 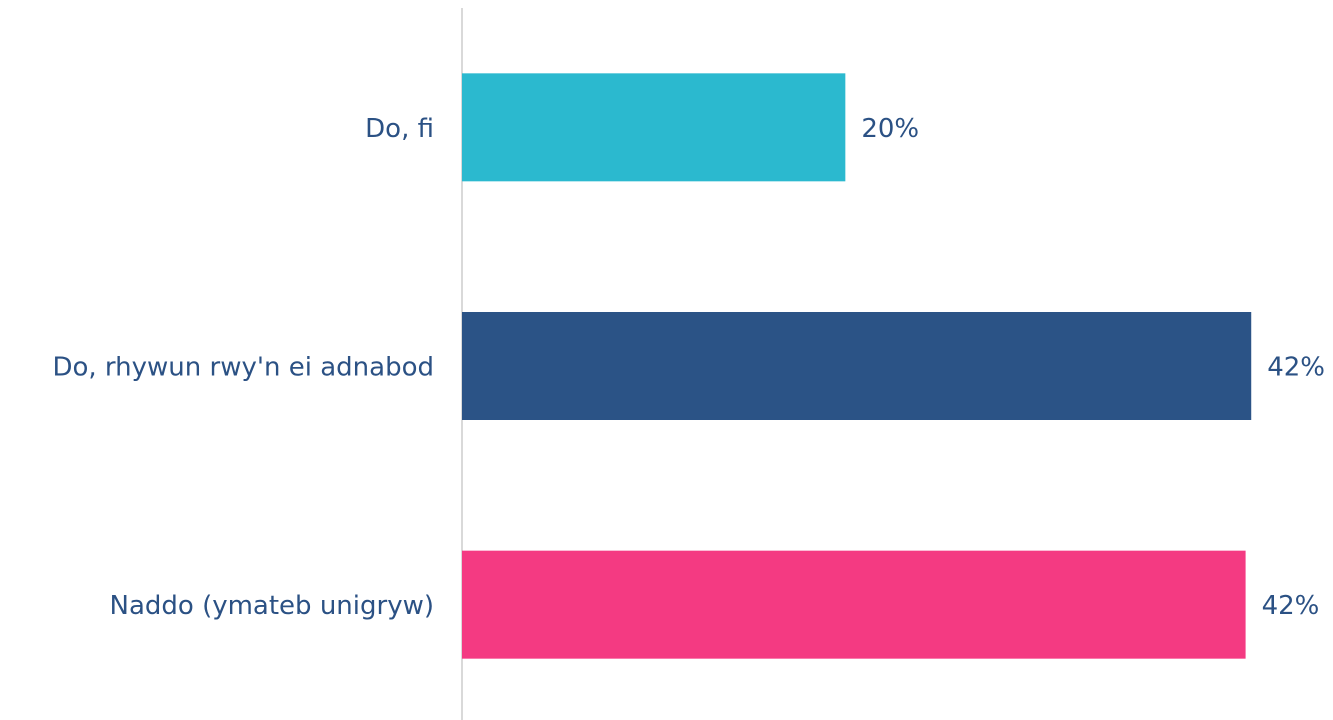 I want to click on value-label: 20%, so click(x=890, y=129).